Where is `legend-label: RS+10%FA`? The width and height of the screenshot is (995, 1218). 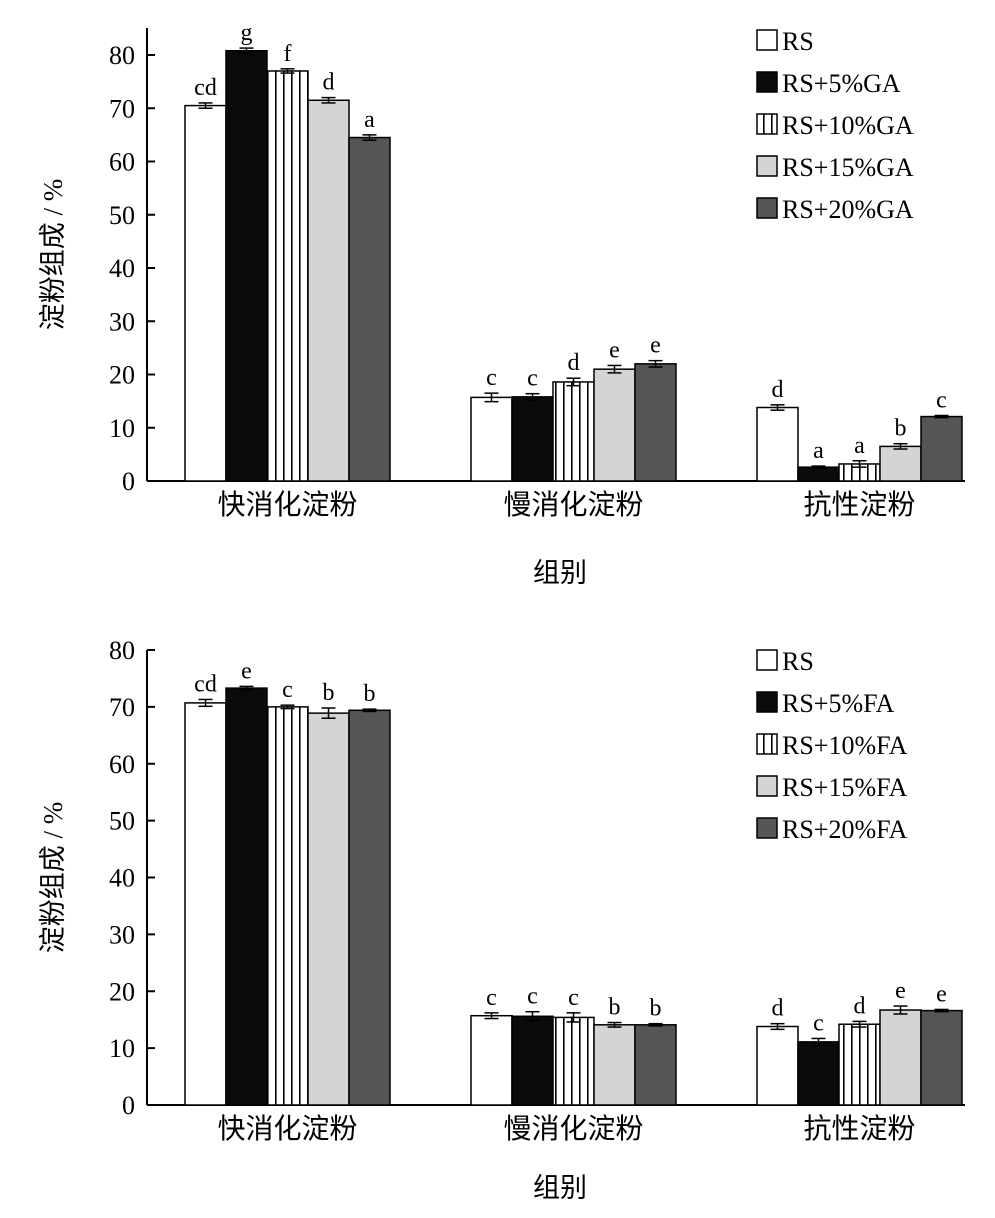
legend-label: RS+10%FA is located at coordinates (845, 745).